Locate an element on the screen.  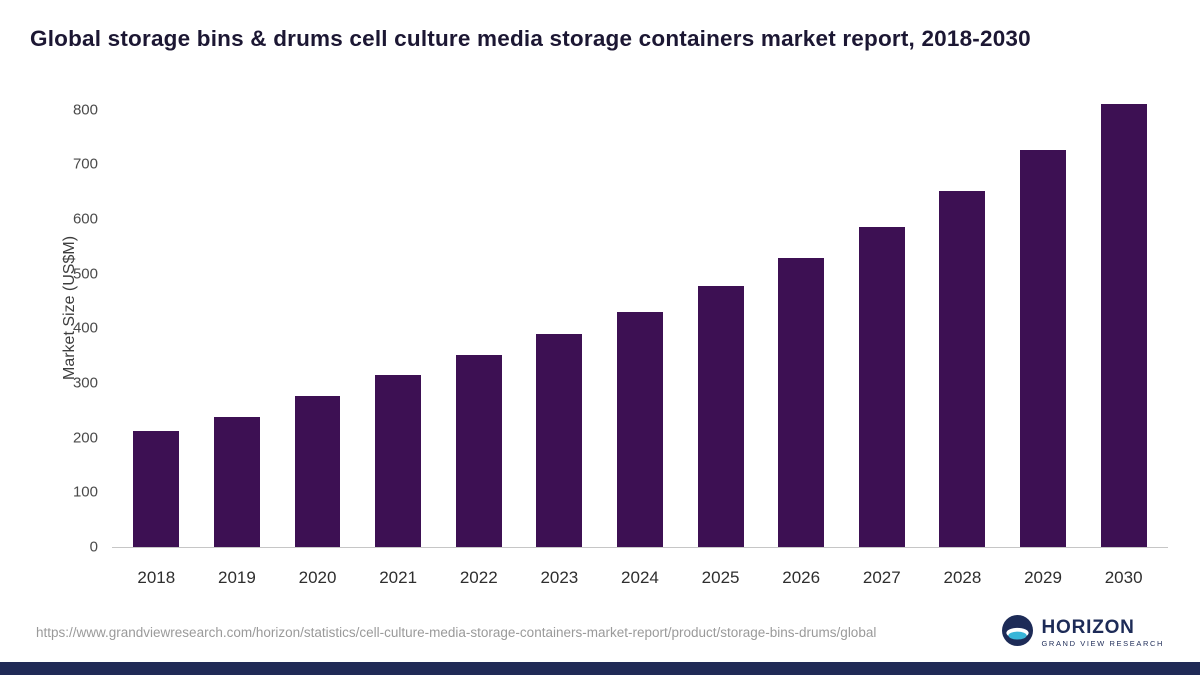
x-axis-label-2026: 2026 is located at coordinates (801, 577).